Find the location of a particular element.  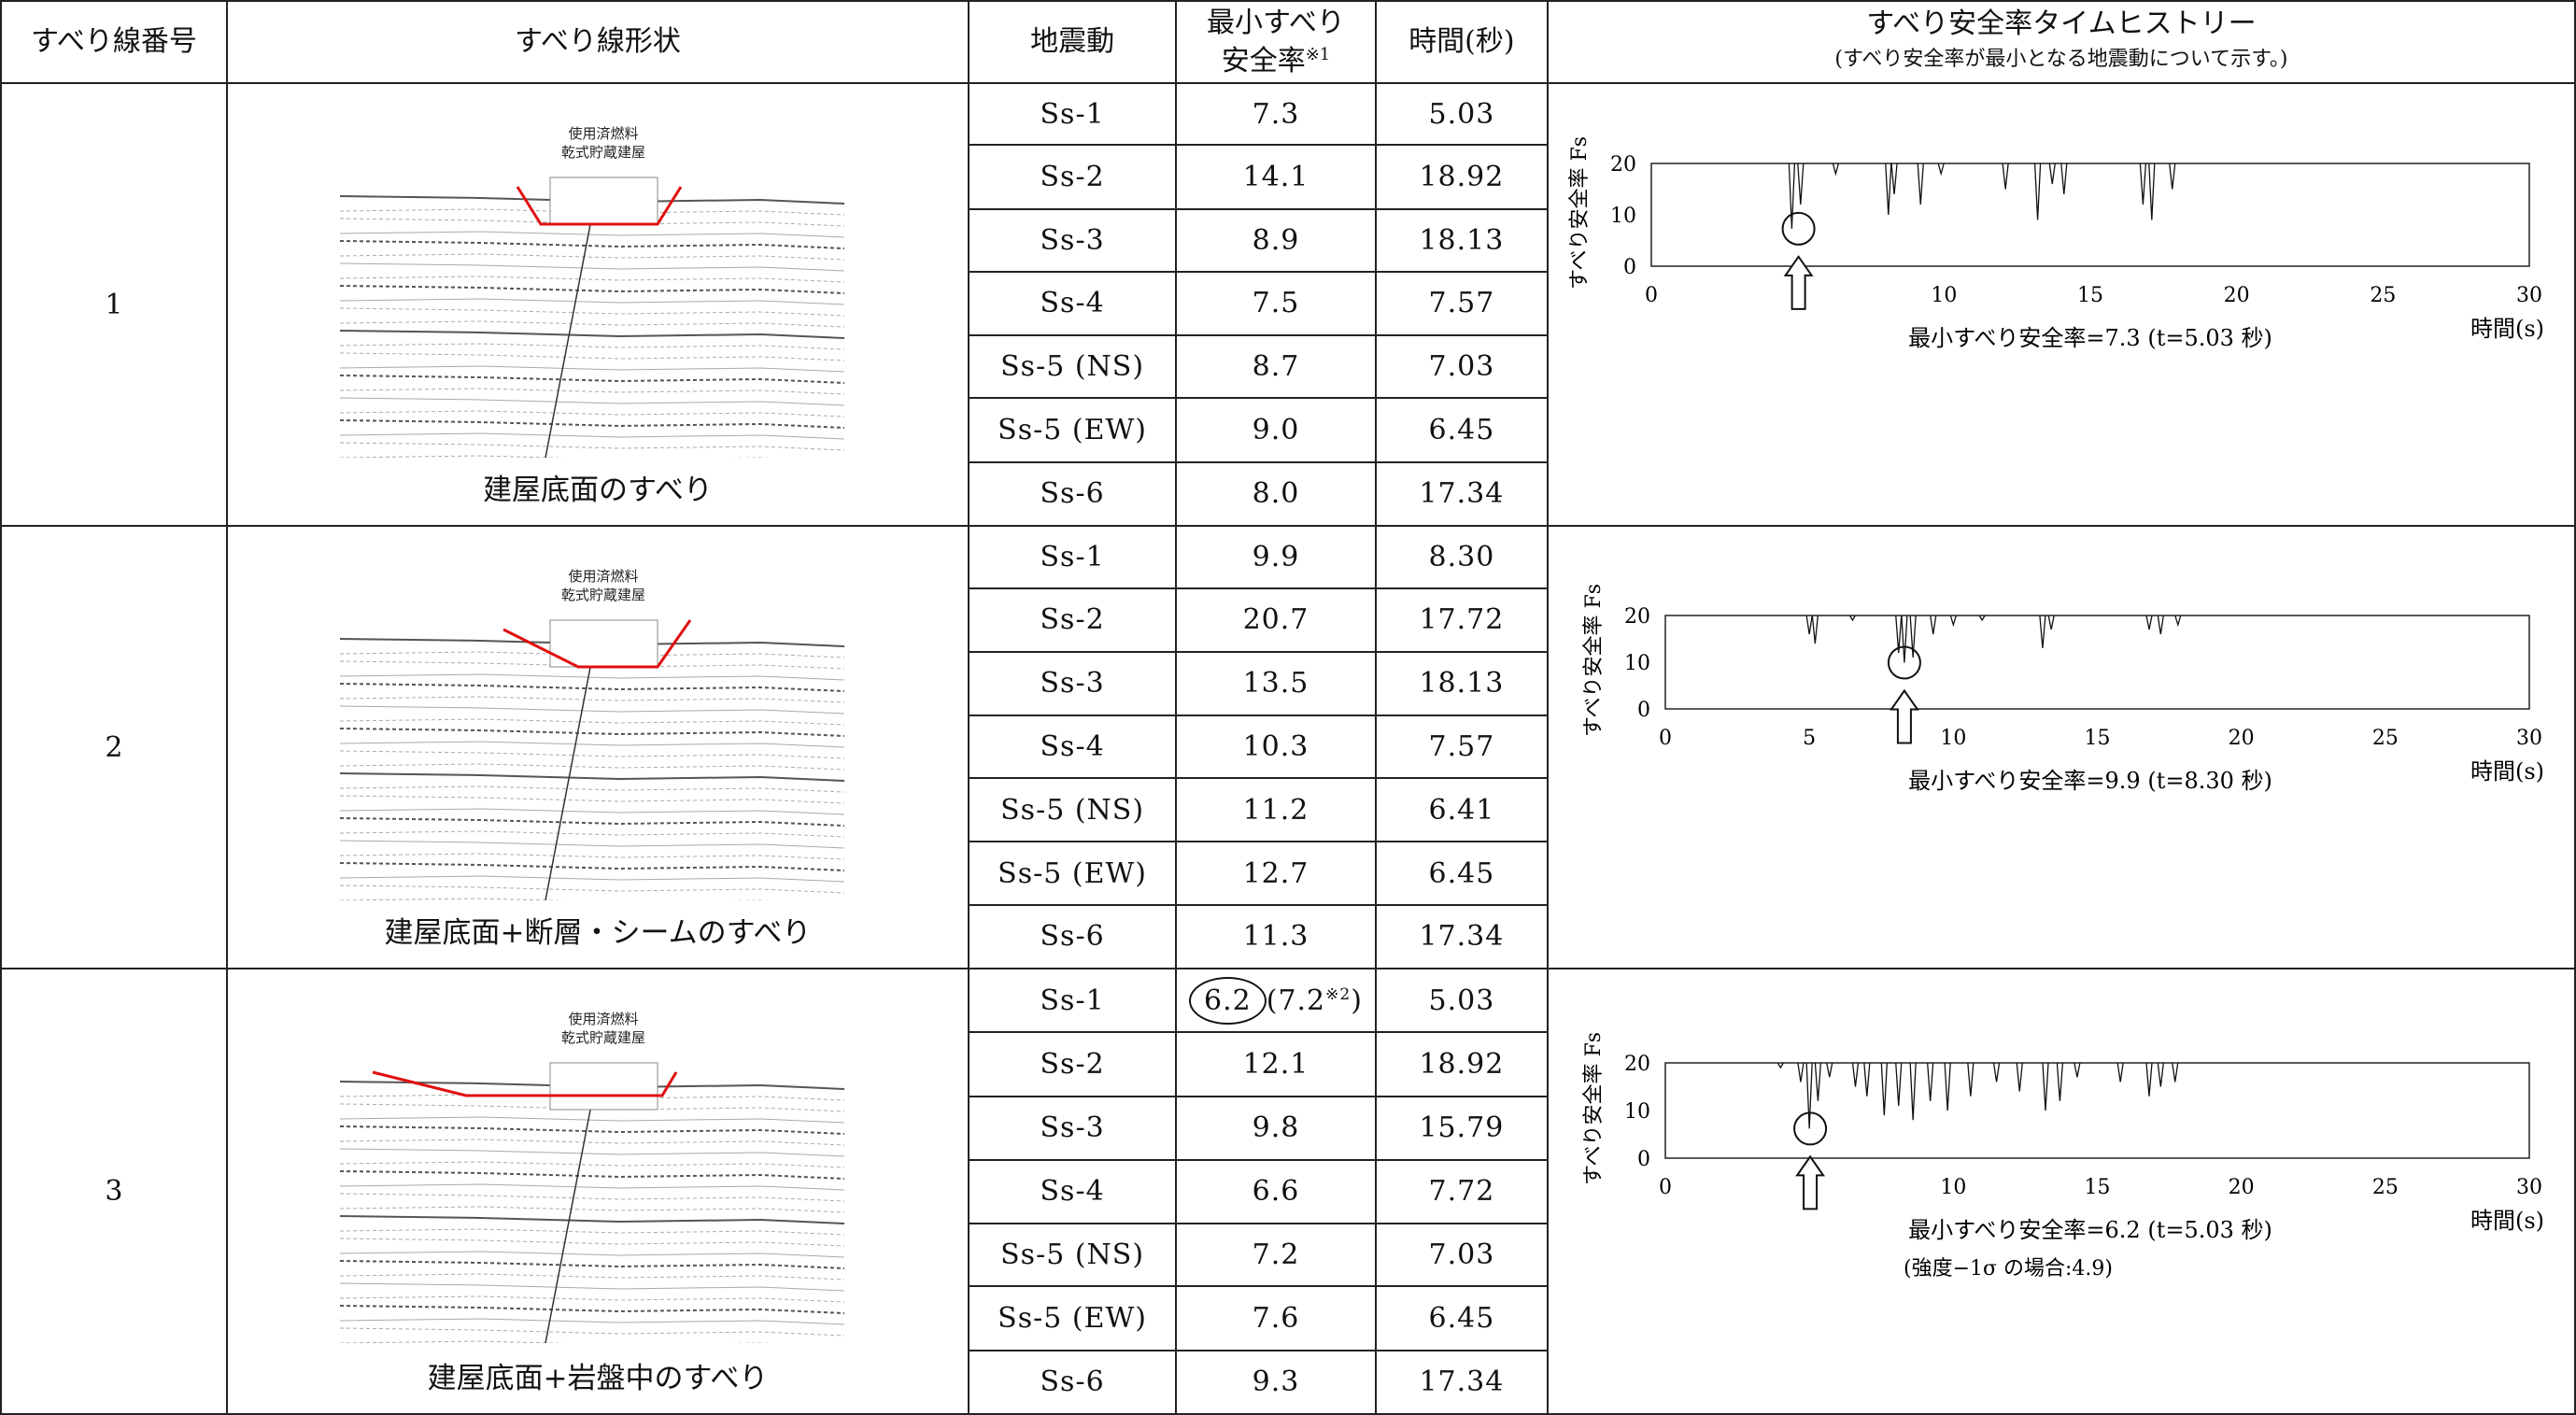

min-fs-cell: 7.2 is located at coordinates (1276, 1256).